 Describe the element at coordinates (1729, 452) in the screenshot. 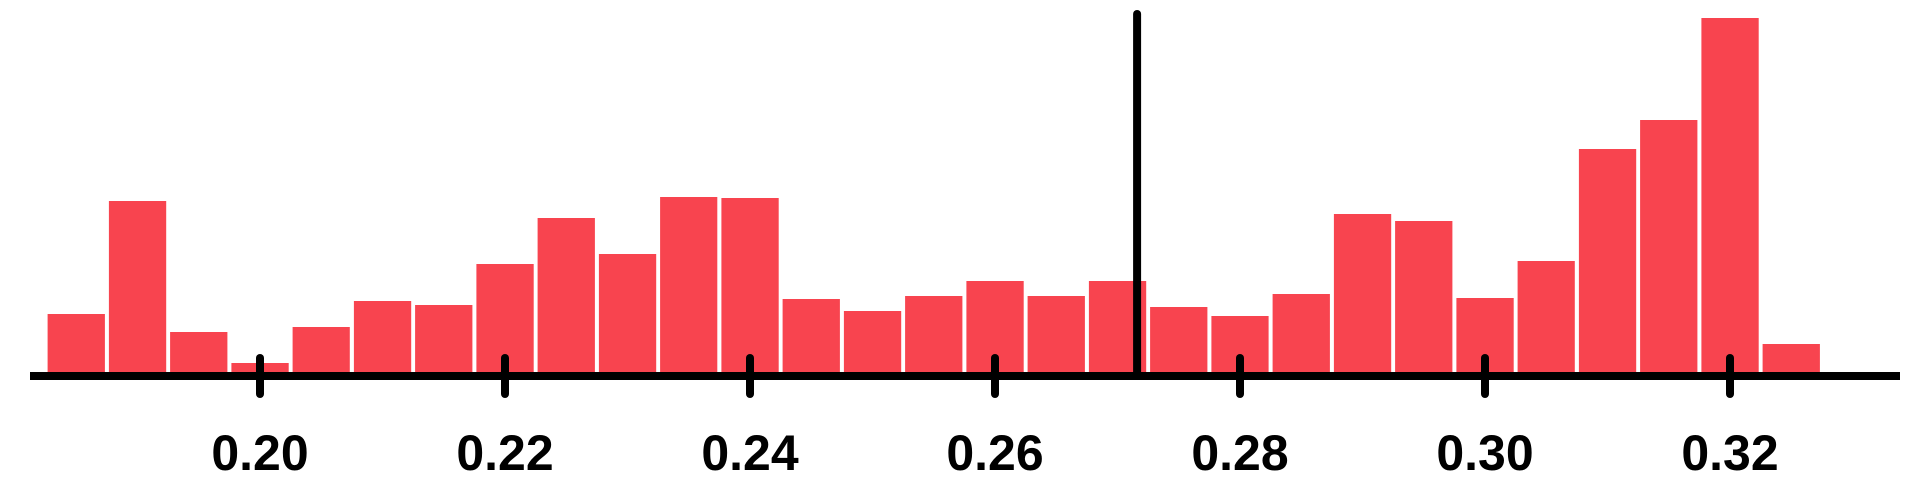

I see `x-tick-label: 0.32` at that location.